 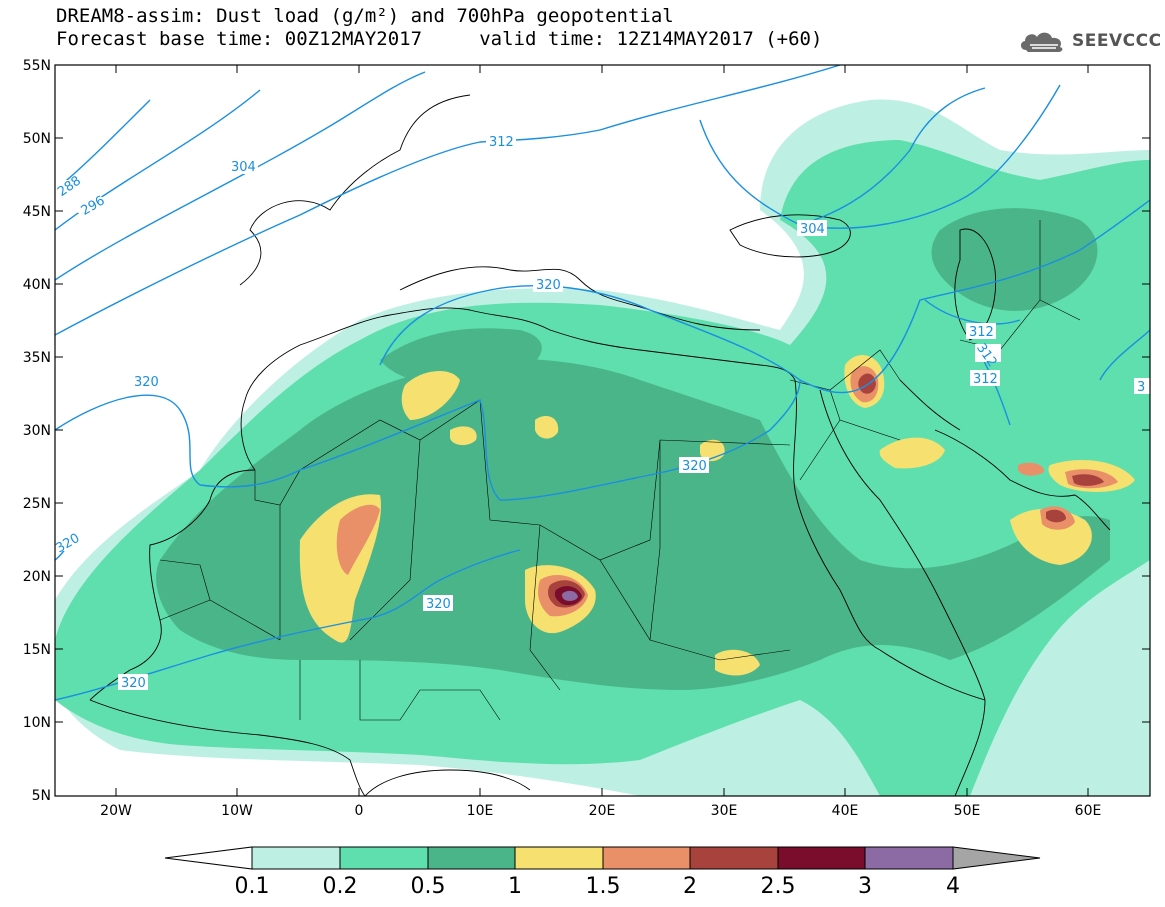 I want to click on colorbar-tick: 0.5, so click(x=428, y=886).